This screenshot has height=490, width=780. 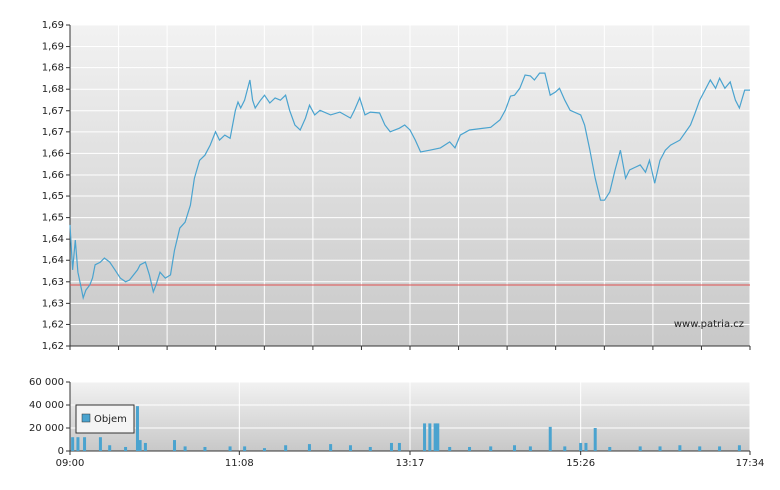 I want to click on y-tick-label: 60 000, so click(x=46, y=382).